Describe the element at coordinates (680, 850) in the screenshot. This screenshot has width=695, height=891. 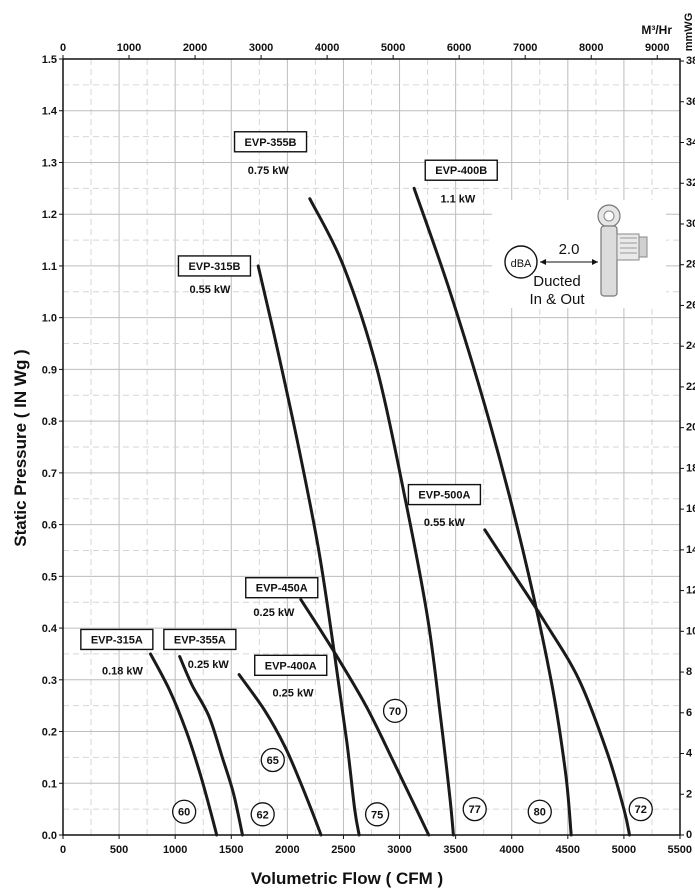
I see `x-tick-label: 5500` at that location.